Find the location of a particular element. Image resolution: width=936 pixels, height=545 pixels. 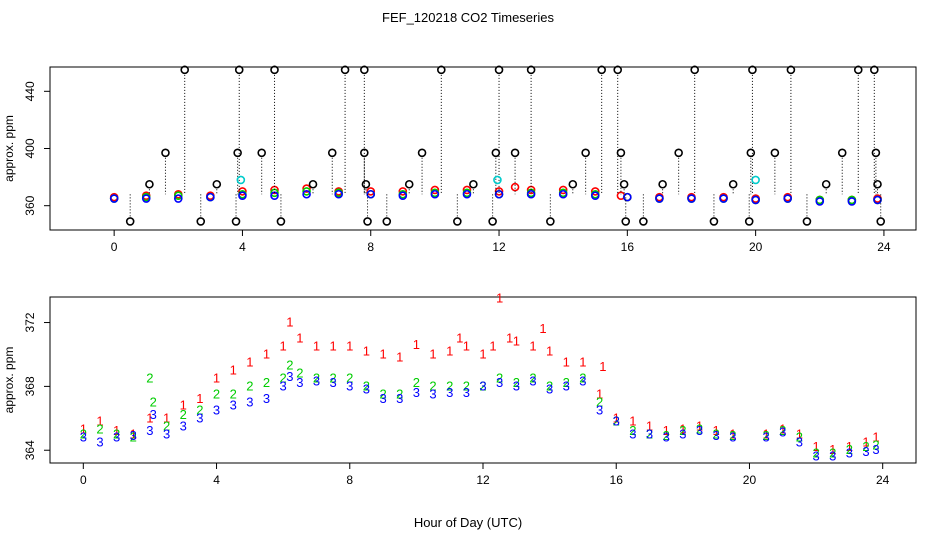

x-axis-label: Hour of Day (UTC) is located at coordinates (468, 522).